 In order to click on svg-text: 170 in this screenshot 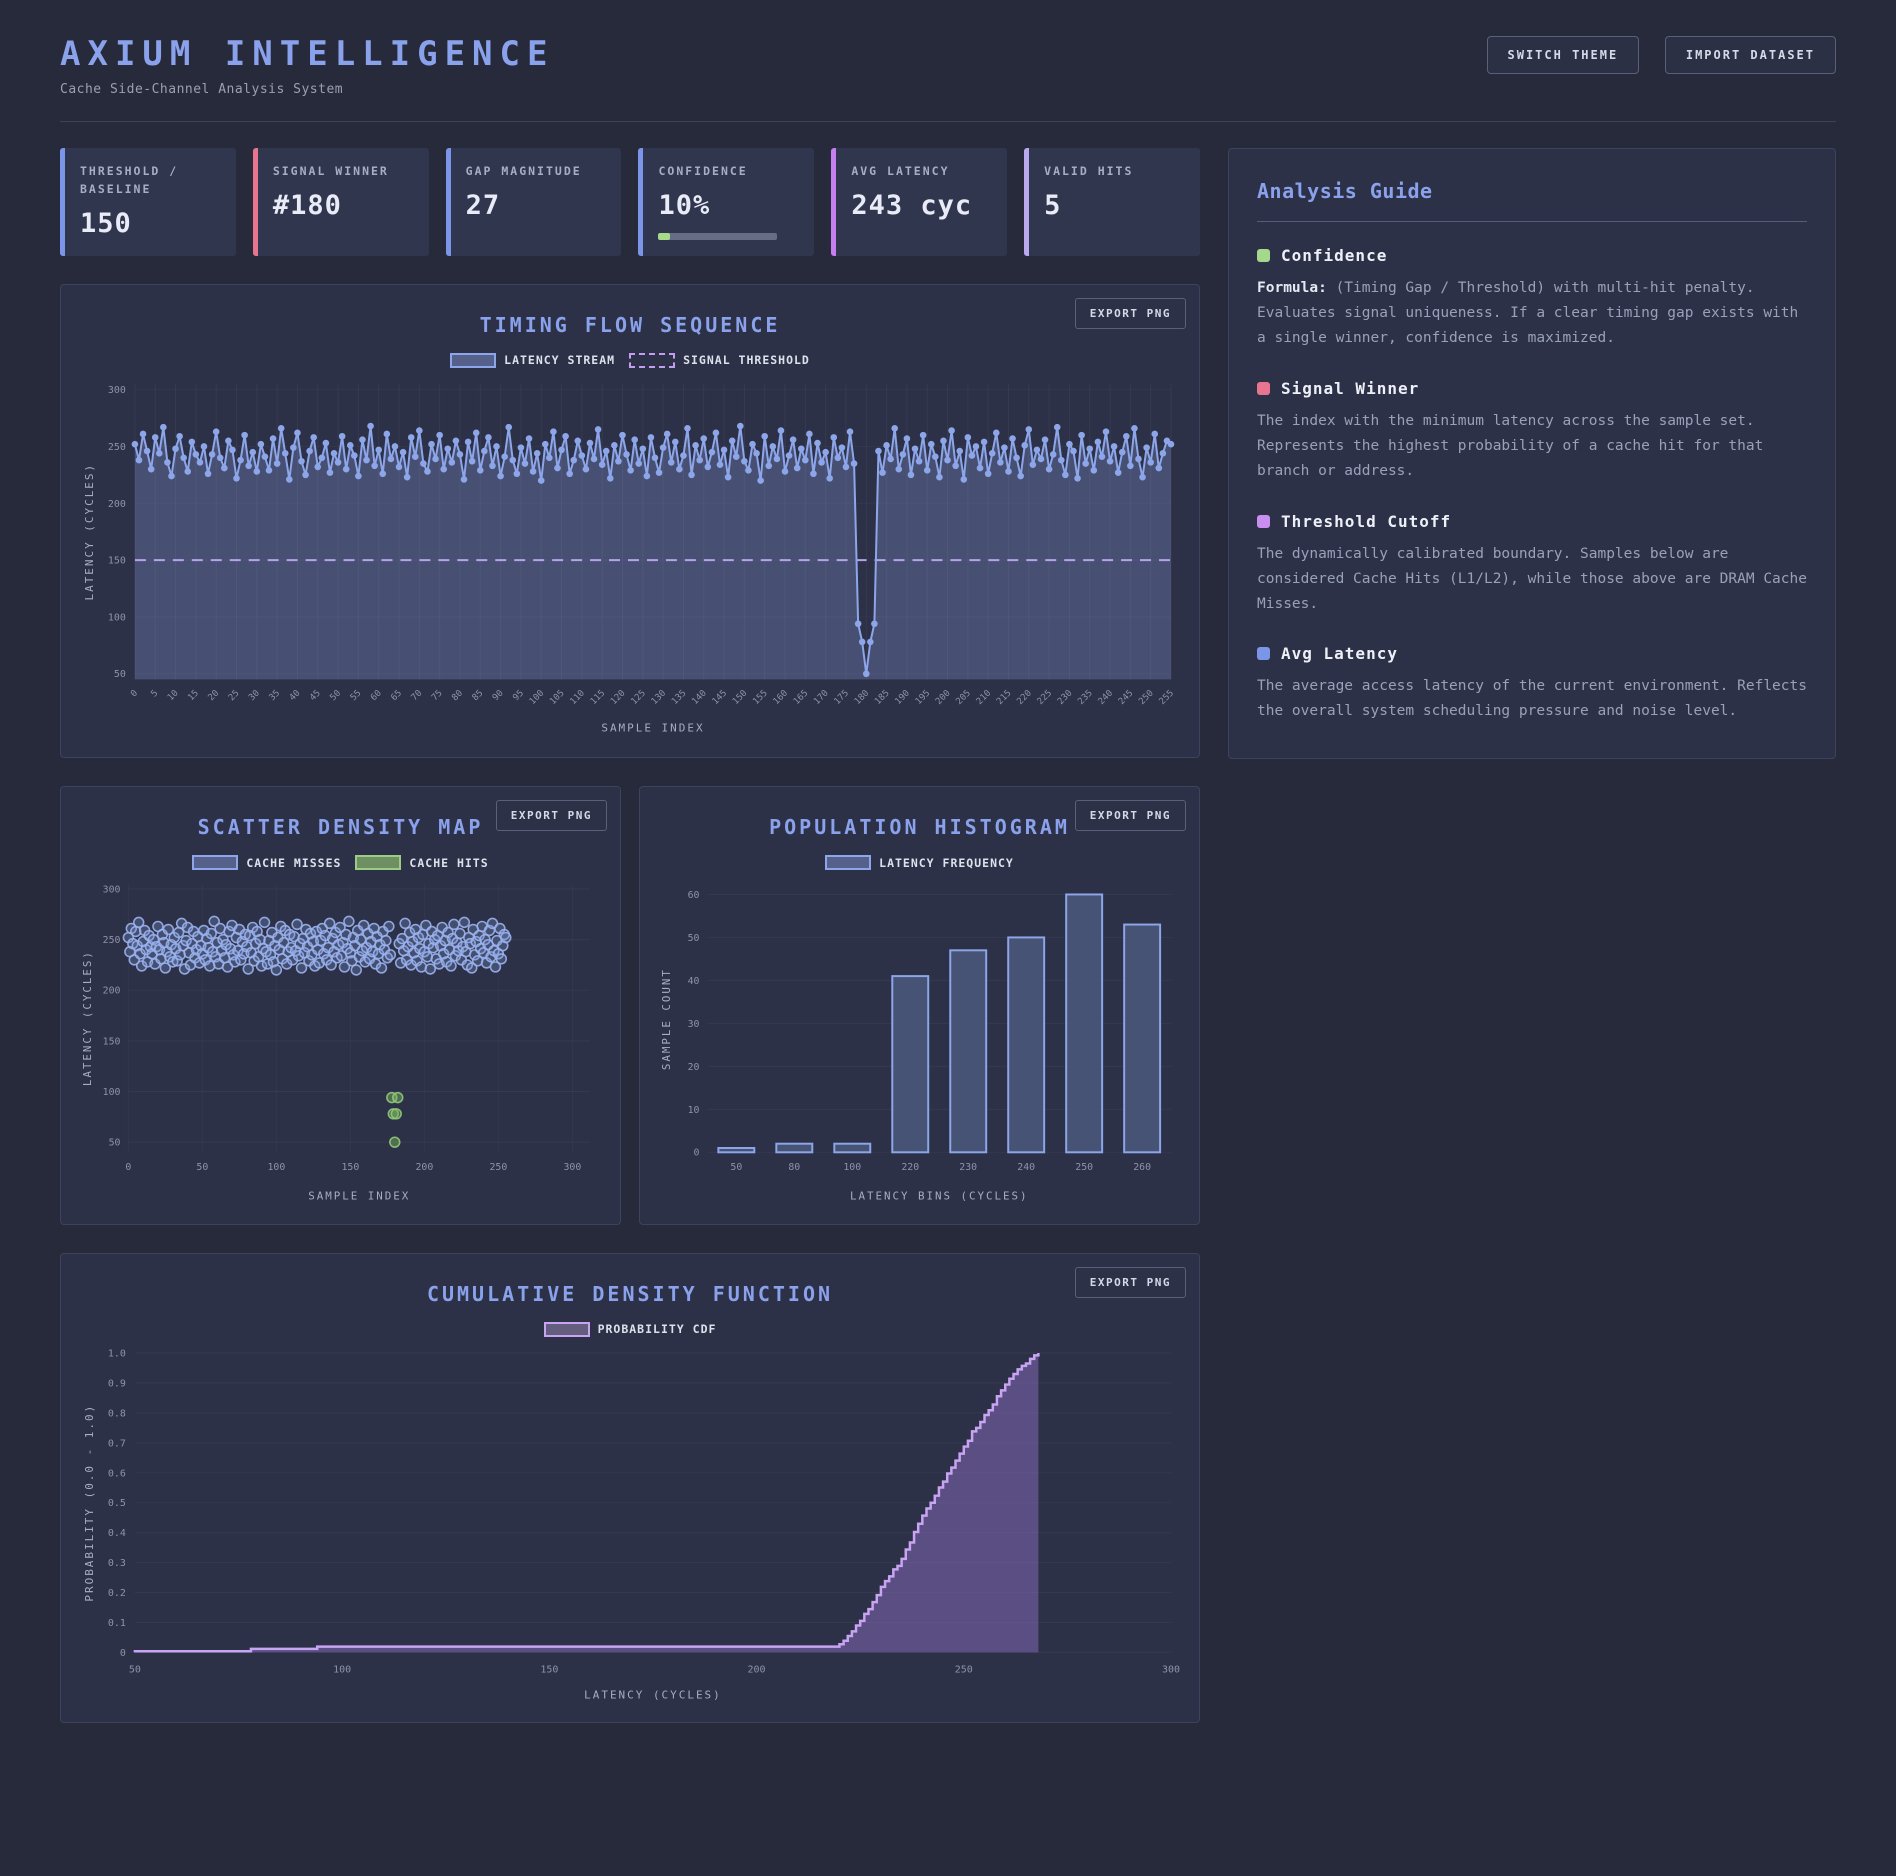, I will do `click(821, 697)`.